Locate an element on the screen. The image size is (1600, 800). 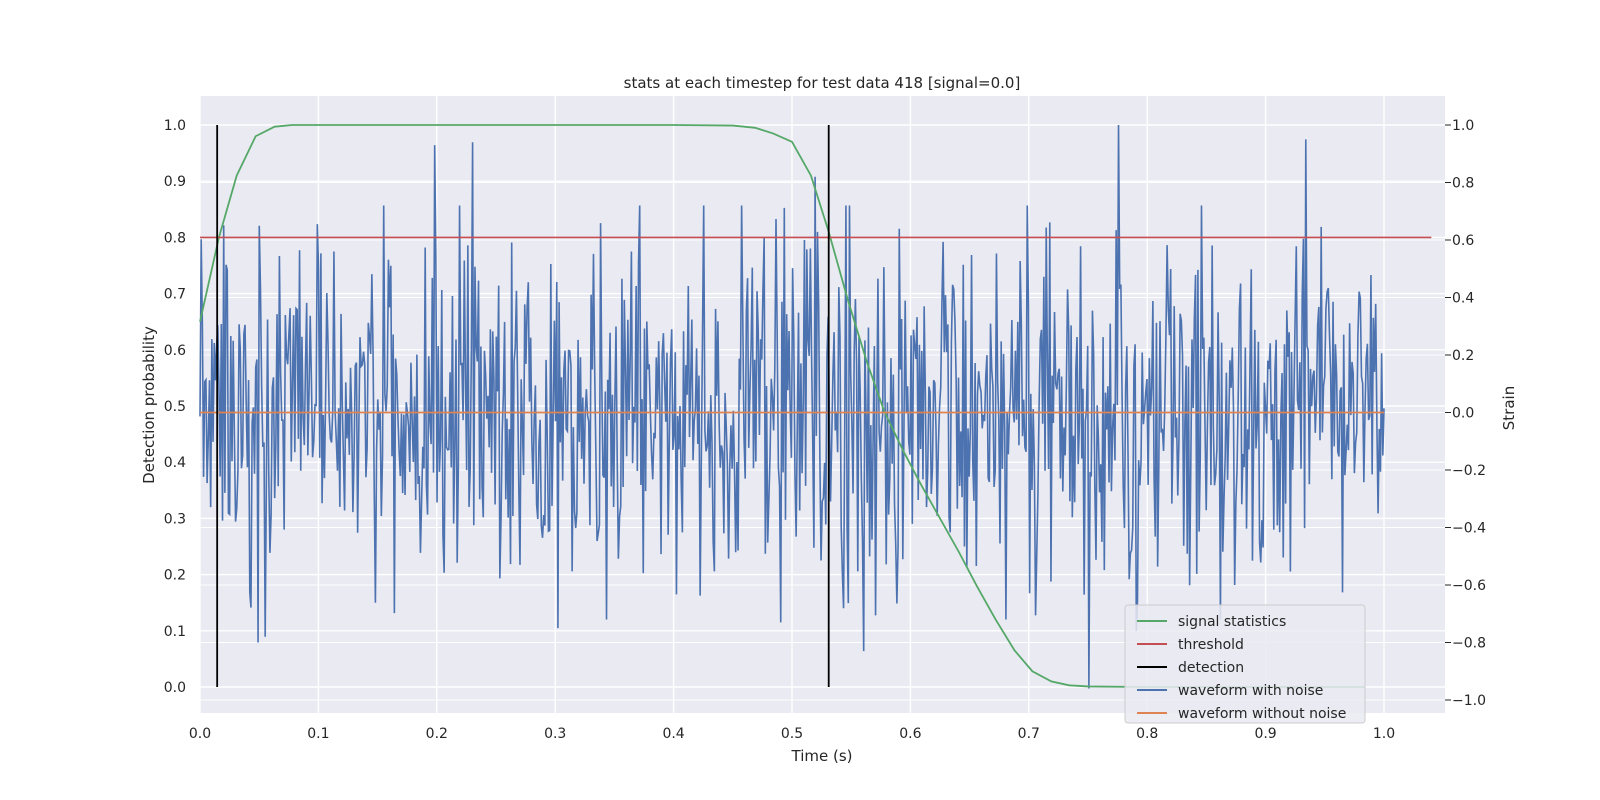
x-axis: 0.0 0.1 0.2 0.3 0.4 0.5 0.6 0.7 0.8 0.9 1.0 is located at coordinates (792, 734).